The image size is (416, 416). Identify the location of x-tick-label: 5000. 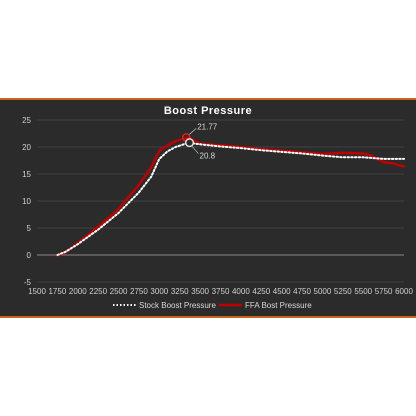
(323, 291).